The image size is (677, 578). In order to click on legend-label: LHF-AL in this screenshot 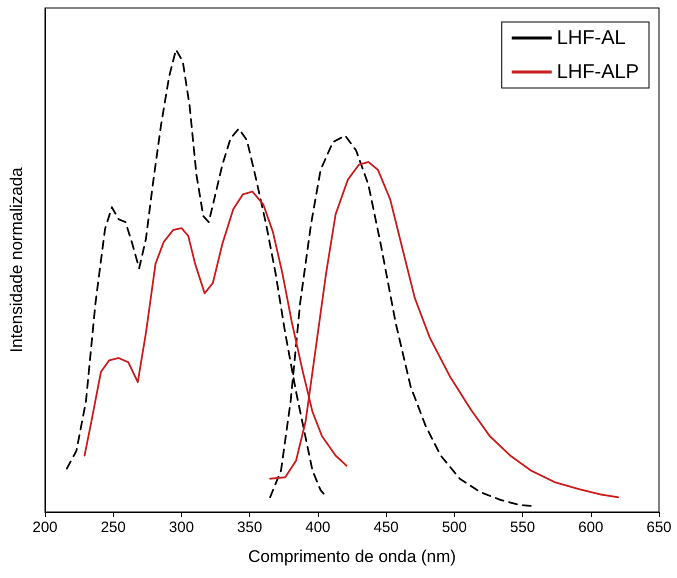, I will do `click(591, 38)`.